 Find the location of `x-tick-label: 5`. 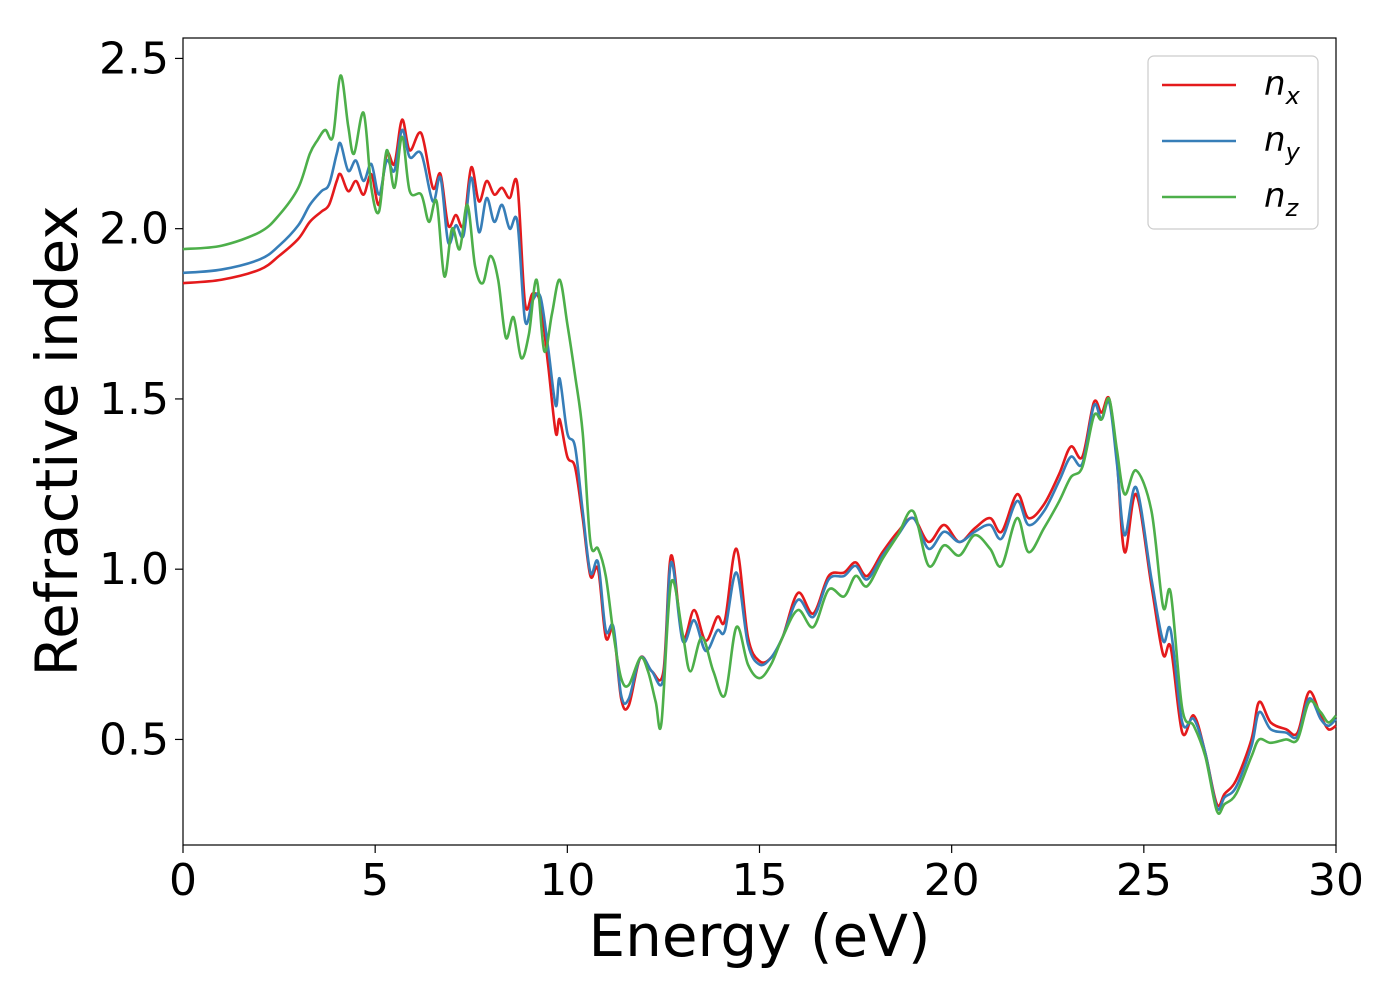

x-tick-label: 5 is located at coordinates (375, 880).